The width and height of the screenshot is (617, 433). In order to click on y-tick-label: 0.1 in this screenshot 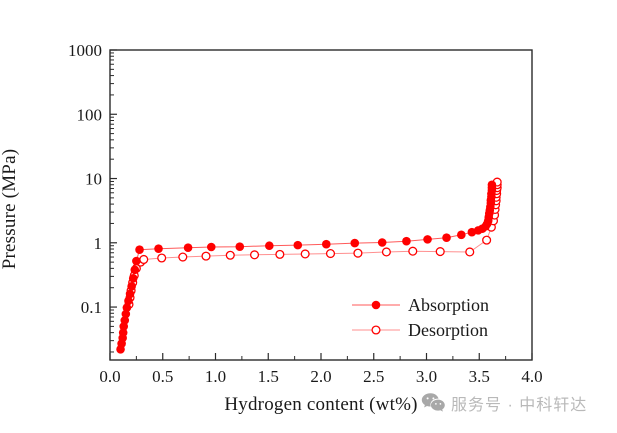, I will do `click(91, 307)`.